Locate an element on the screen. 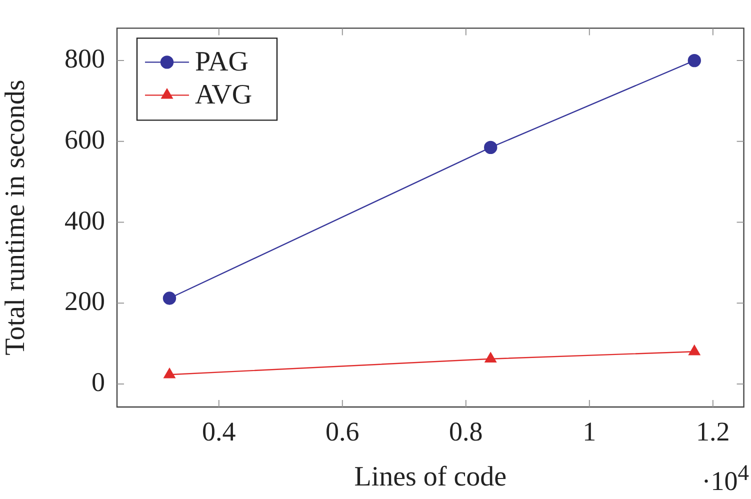 The height and width of the screenshot is (499, 751). y-tick-label: 800 is located at coordinates (84, 59).